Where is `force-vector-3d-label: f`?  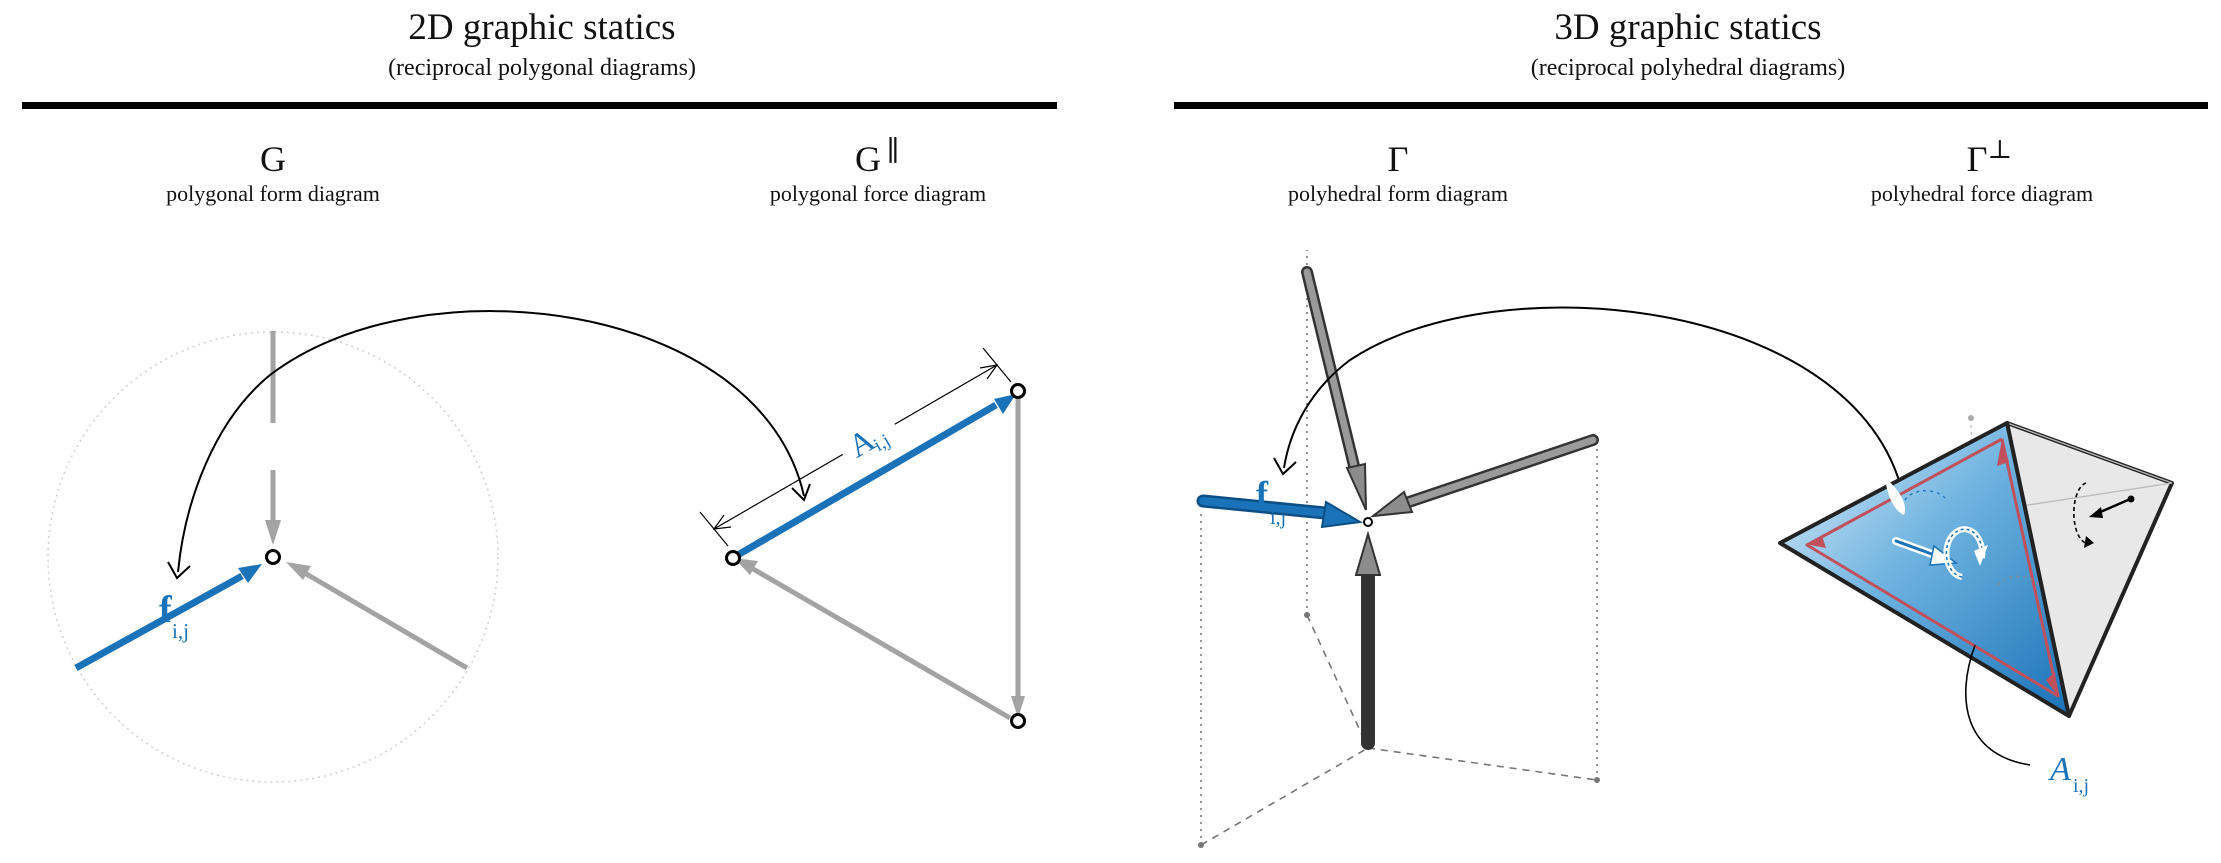
force-vector-3d-label: f is located at coordinates (1262, 494).